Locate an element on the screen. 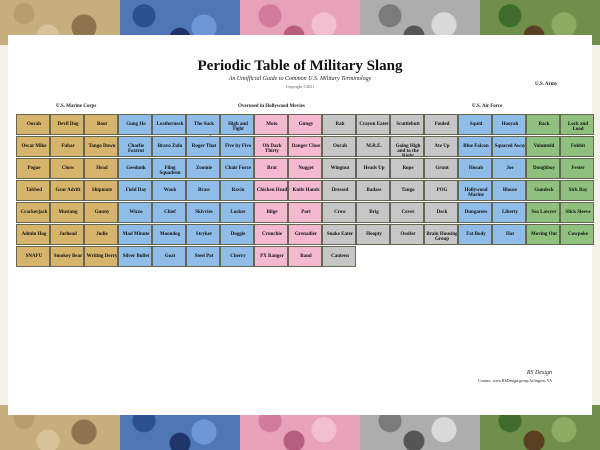 The width and height of the screenshot is (600, 450). element-tile: Heads Up is located at coordinates (373, 168).